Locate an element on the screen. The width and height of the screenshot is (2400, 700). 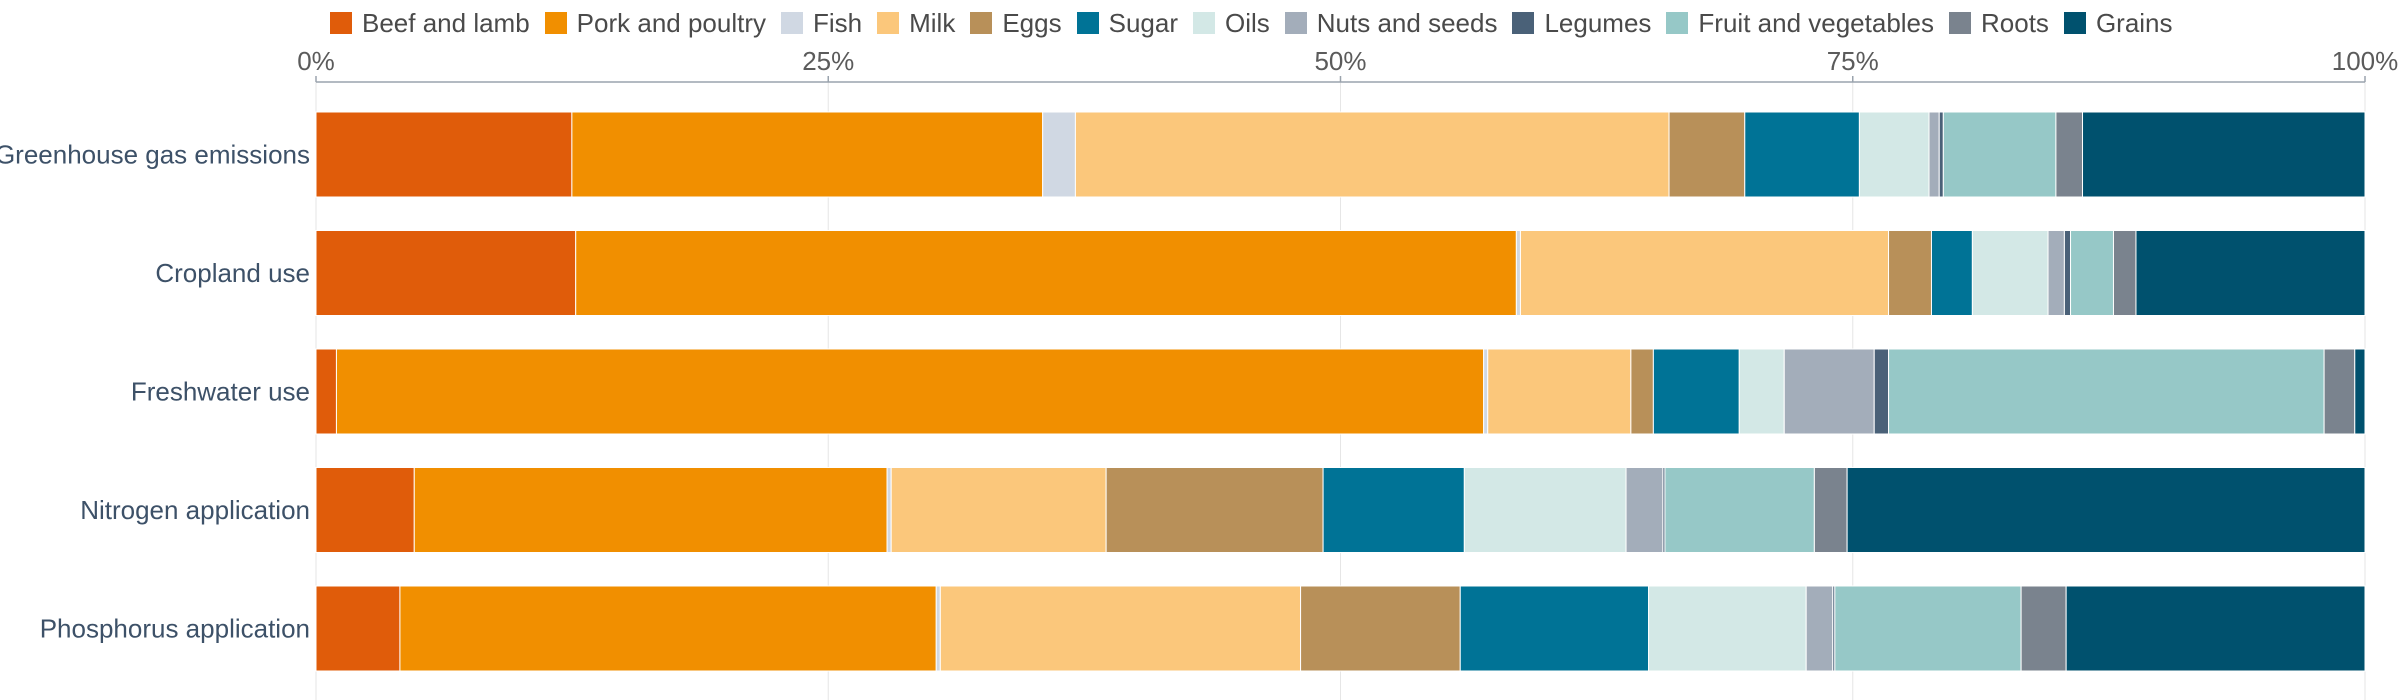
x-tick-label: 50% is located at coordinates (1340, 61).